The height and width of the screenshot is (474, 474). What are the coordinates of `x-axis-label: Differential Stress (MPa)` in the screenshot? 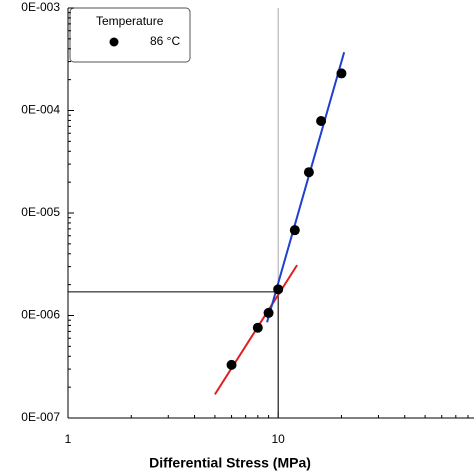 It's located at (230, 463).